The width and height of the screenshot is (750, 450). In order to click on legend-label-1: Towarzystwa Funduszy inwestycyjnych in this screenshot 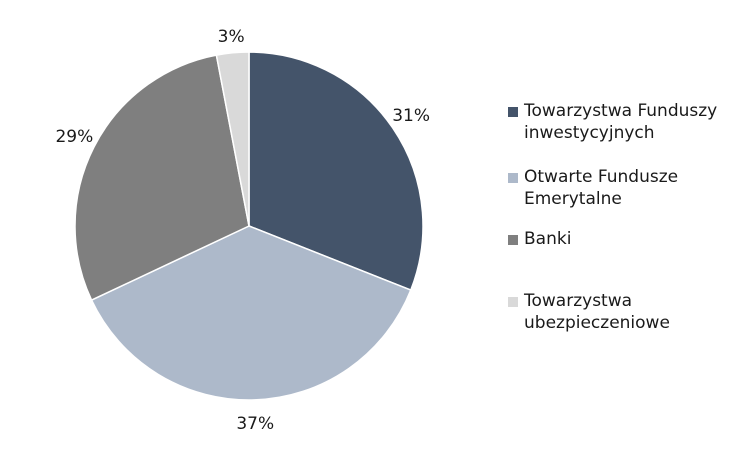, I will do `click(621, 122)`.